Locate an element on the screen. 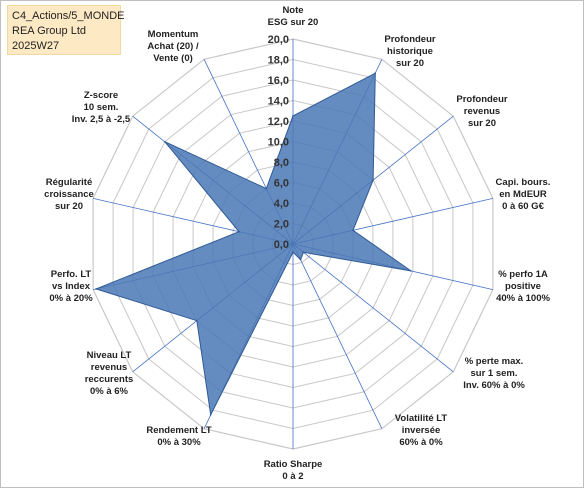 This screenshot has width=584, height=489. tick-label: 6,0 is located at coordinates (281, 184).